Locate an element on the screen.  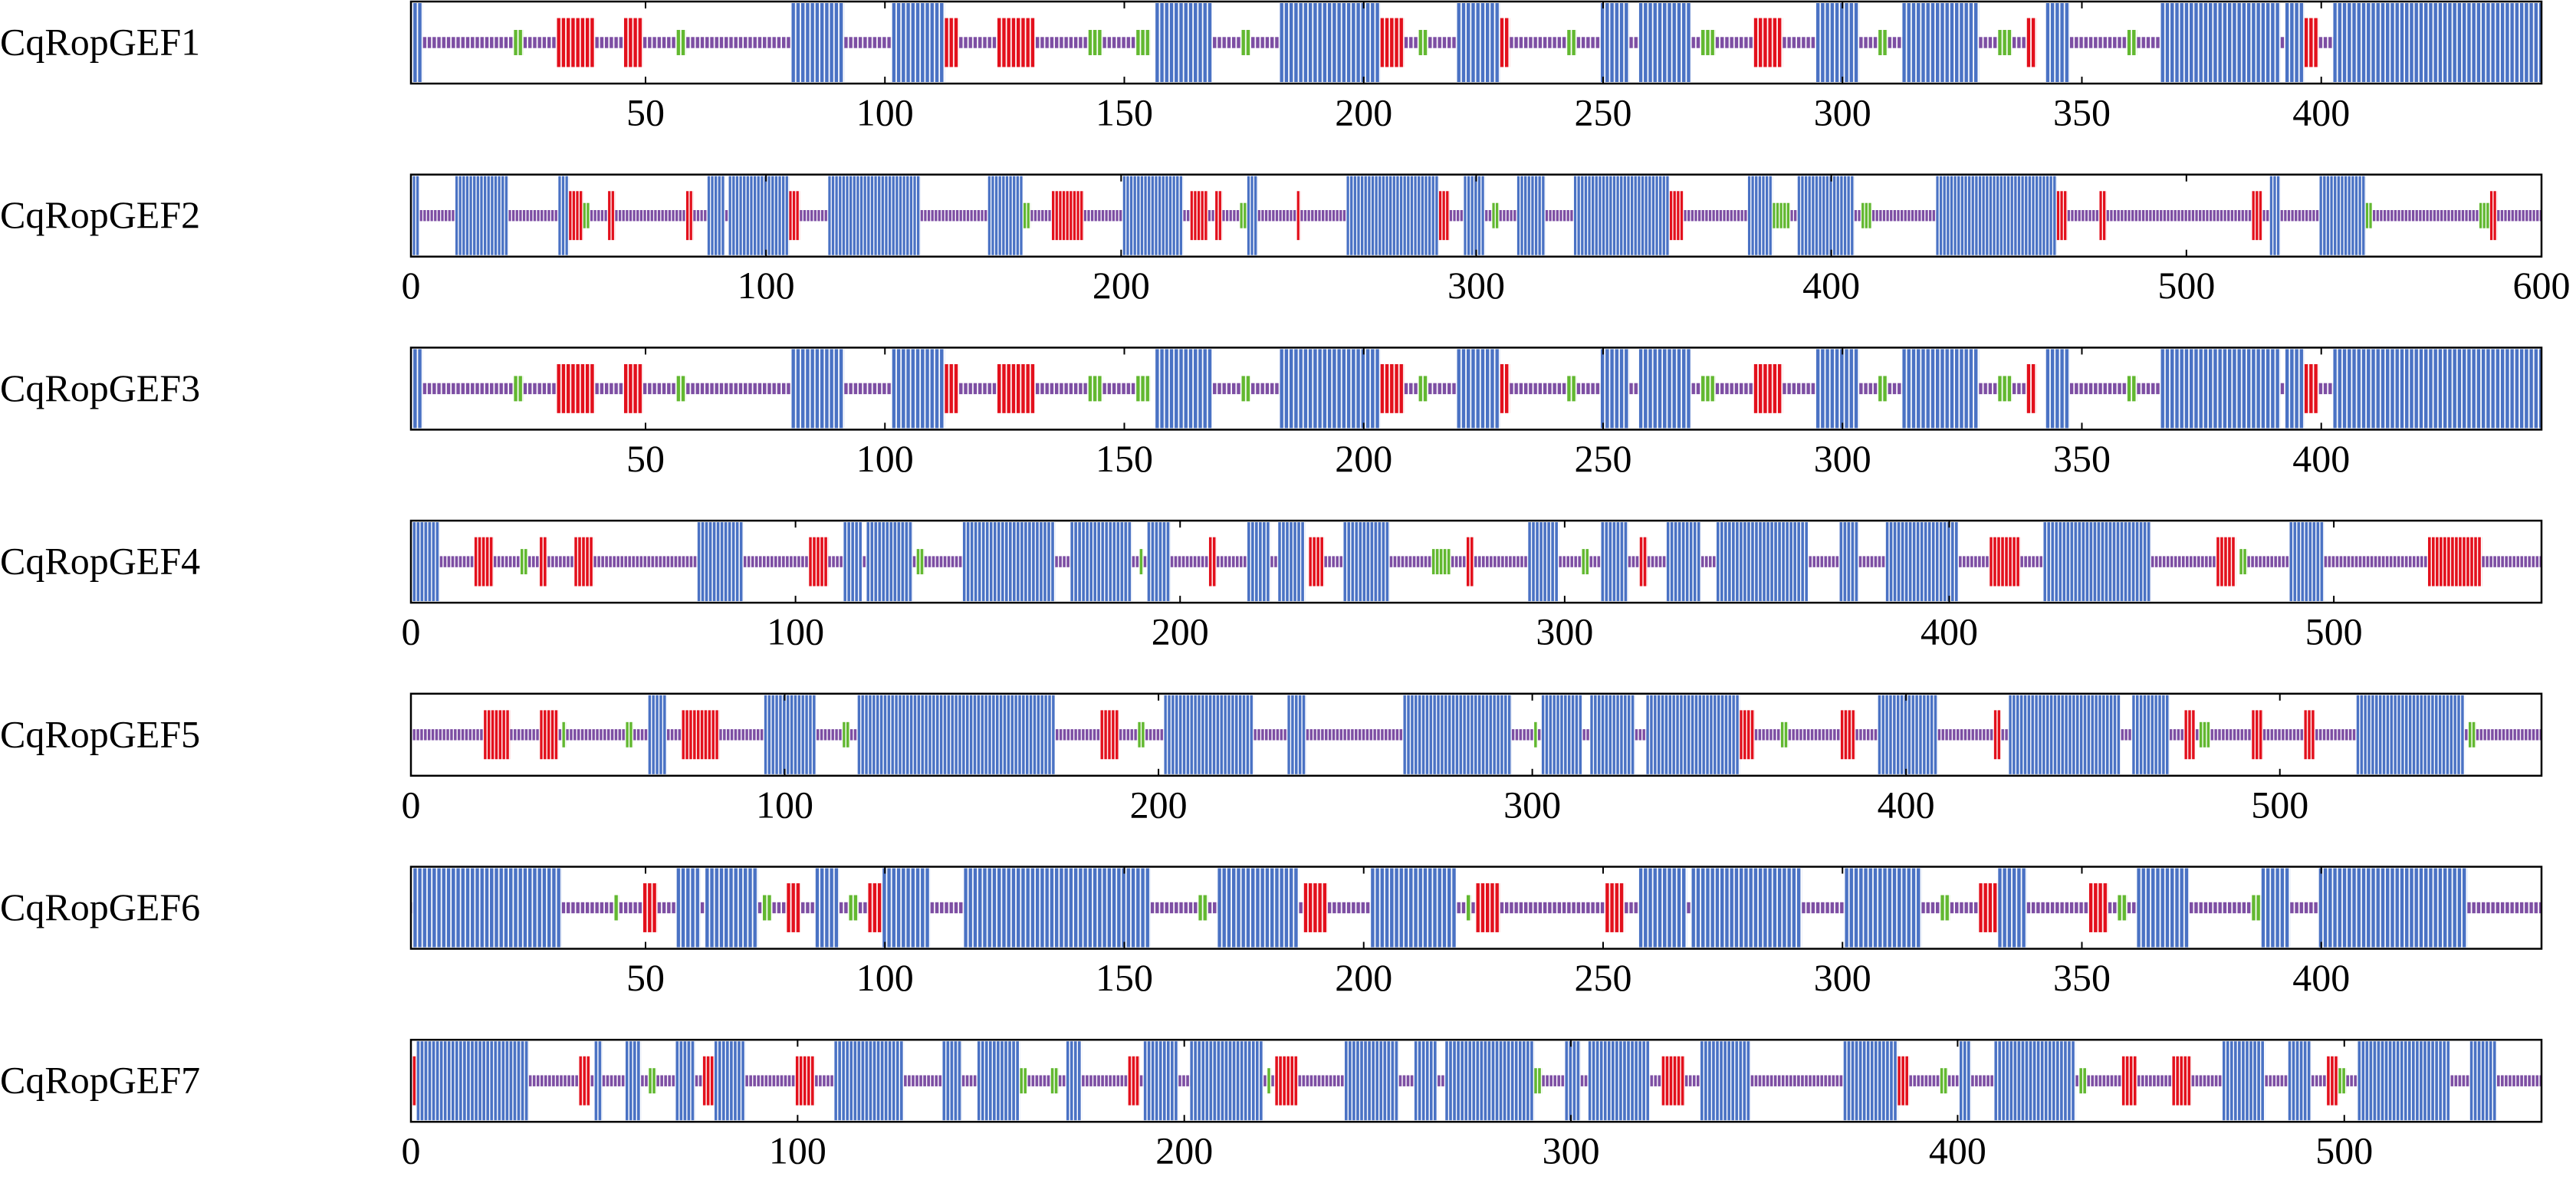
x-tick-label: 250 is located at coordinates (1603, 458).